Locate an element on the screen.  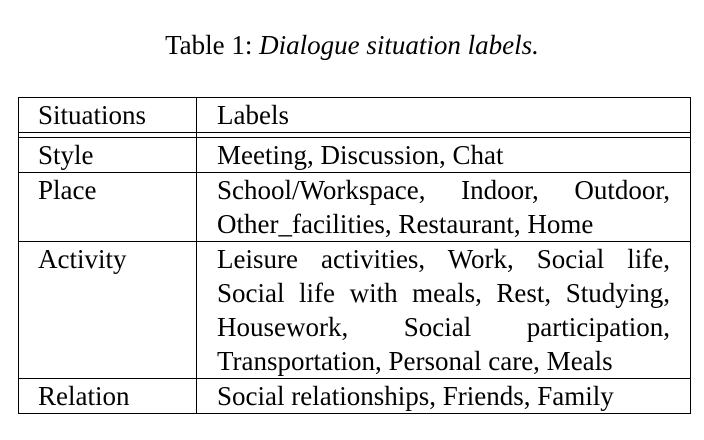
situation-cell: Relation is located at coordinates (107, 396).